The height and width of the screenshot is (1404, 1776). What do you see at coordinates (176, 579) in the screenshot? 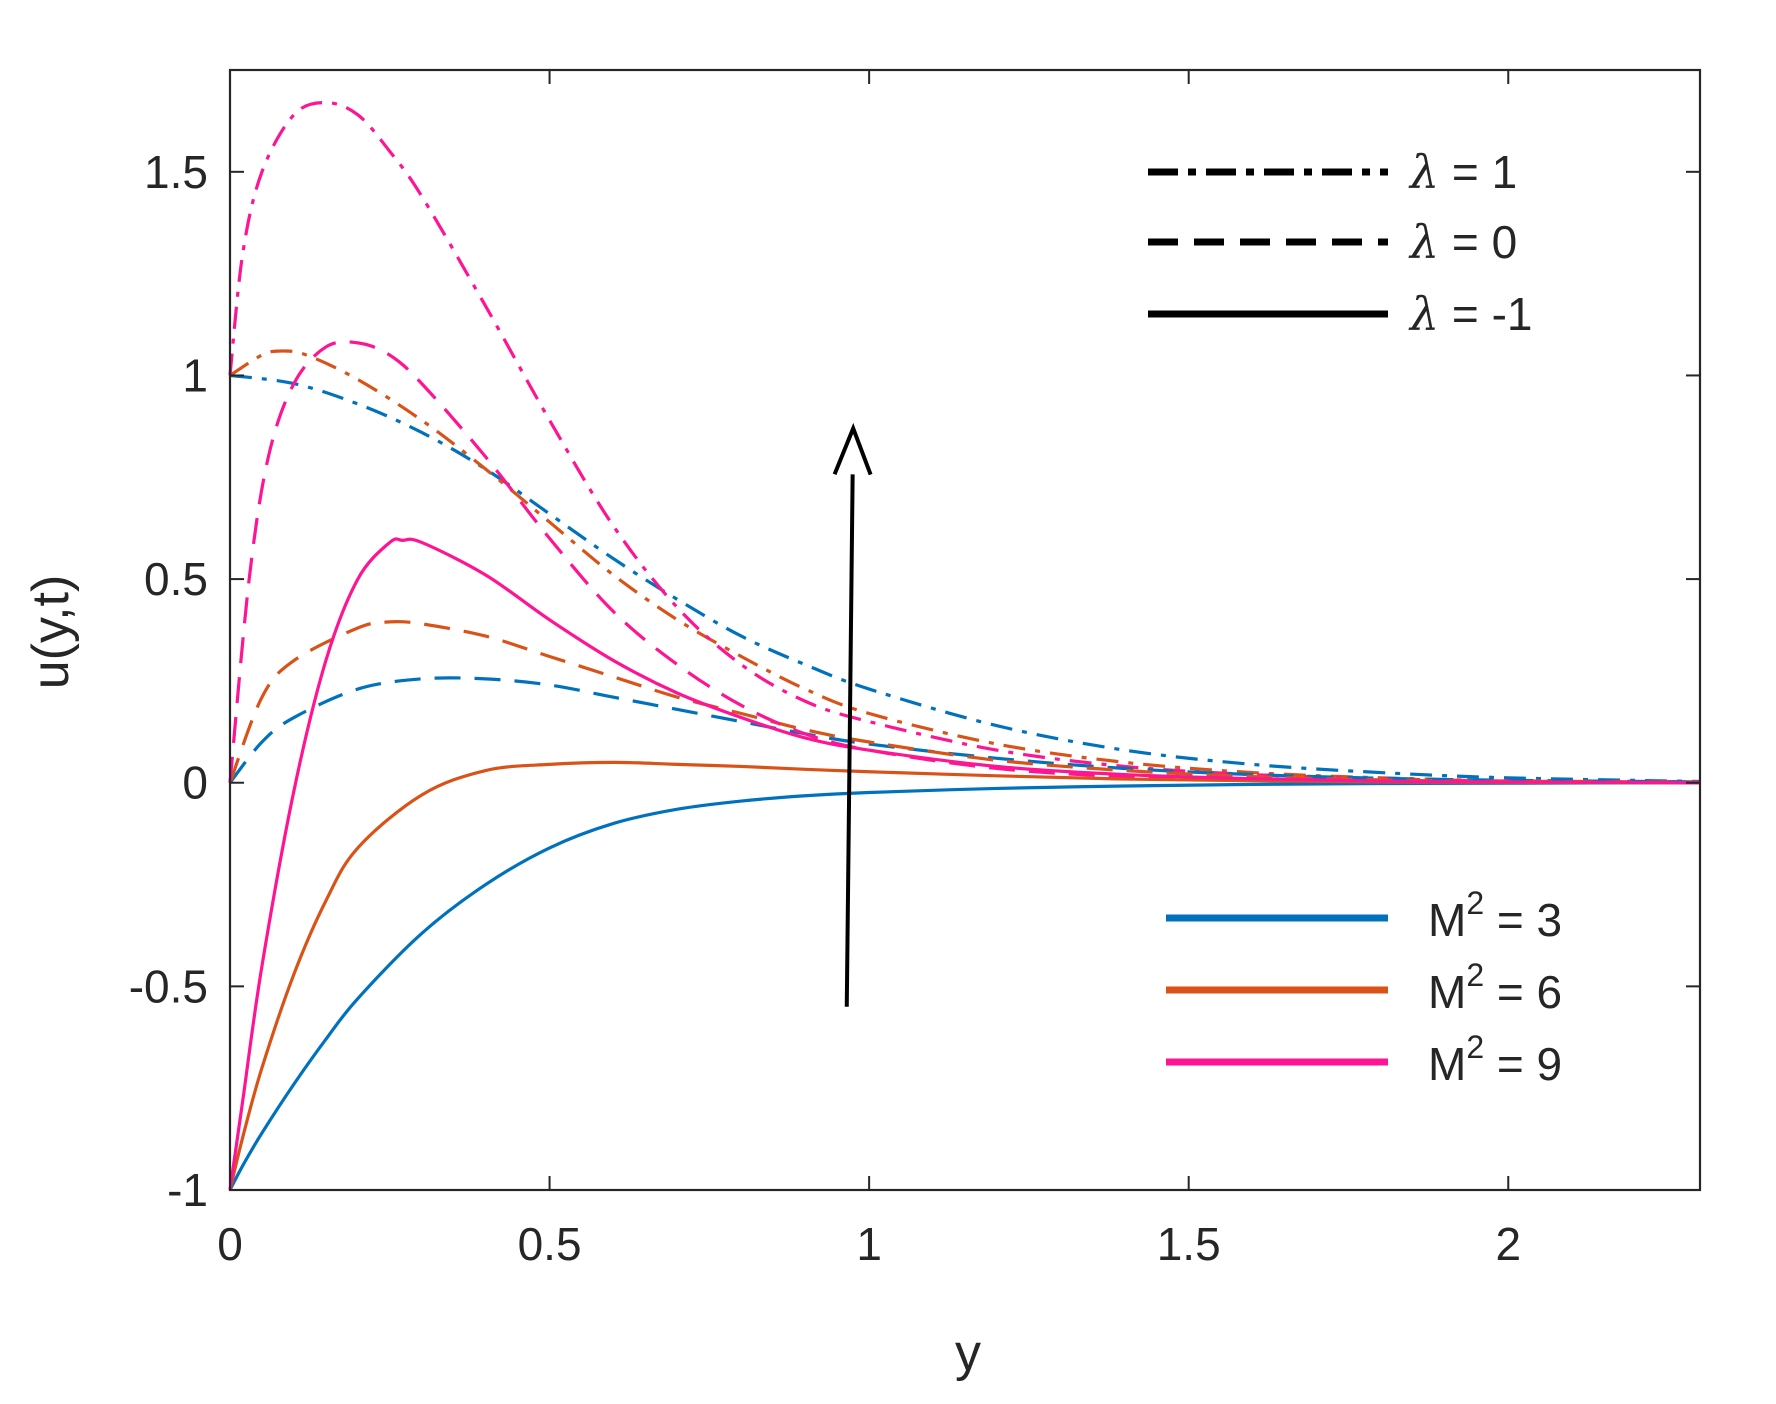
I see `y-tick-label: 0.5` at bounding box center [176, 579].